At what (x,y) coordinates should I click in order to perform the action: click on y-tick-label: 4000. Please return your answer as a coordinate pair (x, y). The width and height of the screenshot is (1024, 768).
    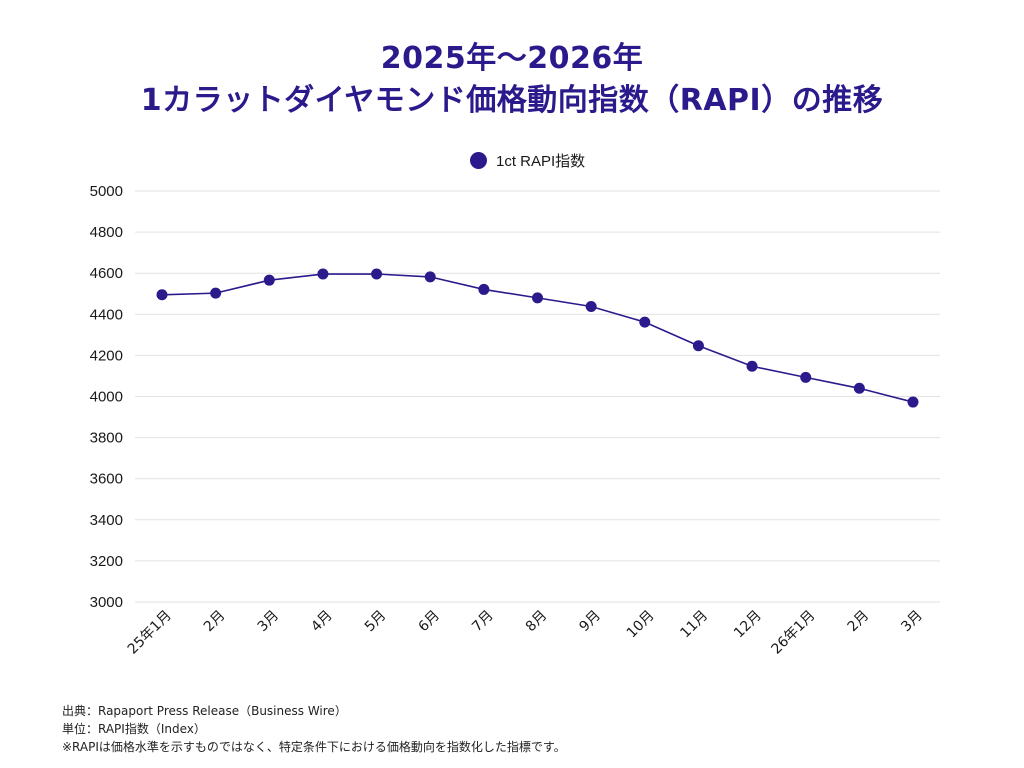
    Looking at the image, I should click on (106, 397).